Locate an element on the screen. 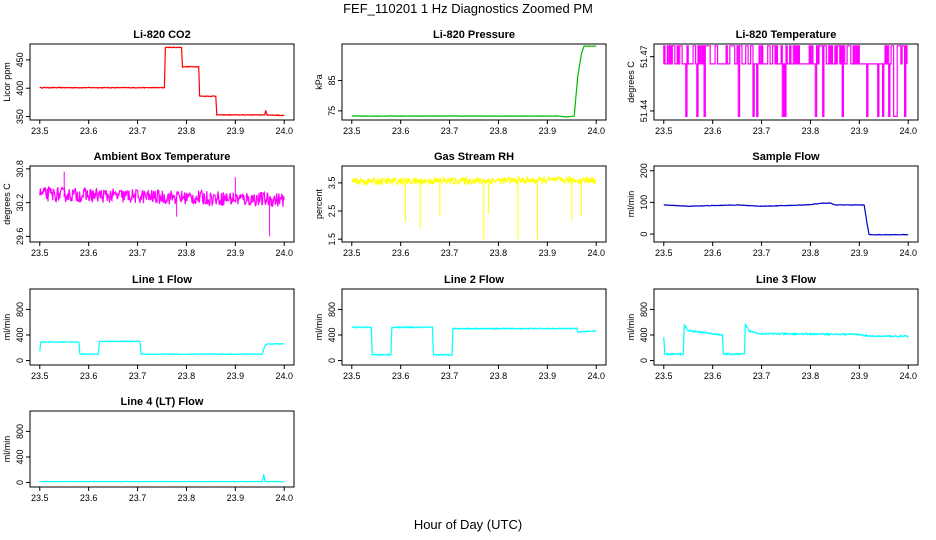 The image size is (936, 540). panel-title: Line 1 Flow is located at coordinates (162, 280).